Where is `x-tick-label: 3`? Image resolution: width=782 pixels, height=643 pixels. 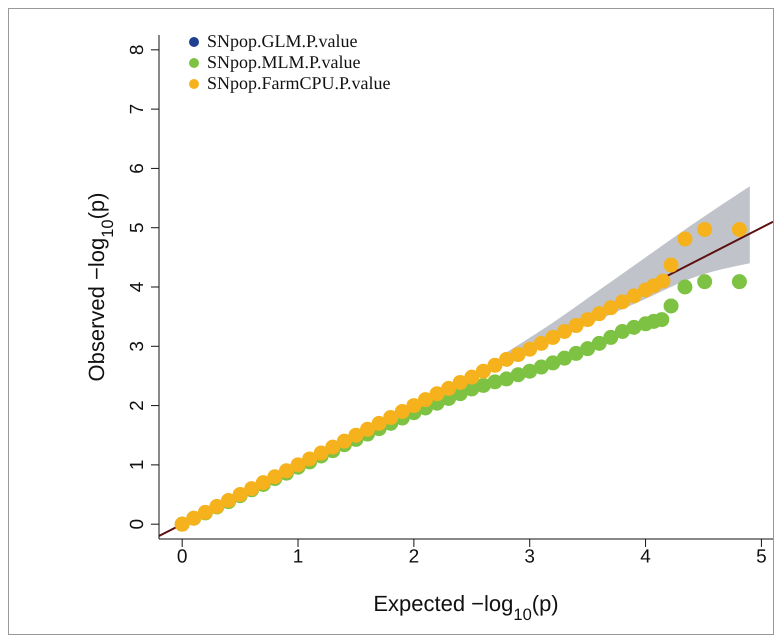
x-tick-label: 3 is located at coordinates (530, 557).